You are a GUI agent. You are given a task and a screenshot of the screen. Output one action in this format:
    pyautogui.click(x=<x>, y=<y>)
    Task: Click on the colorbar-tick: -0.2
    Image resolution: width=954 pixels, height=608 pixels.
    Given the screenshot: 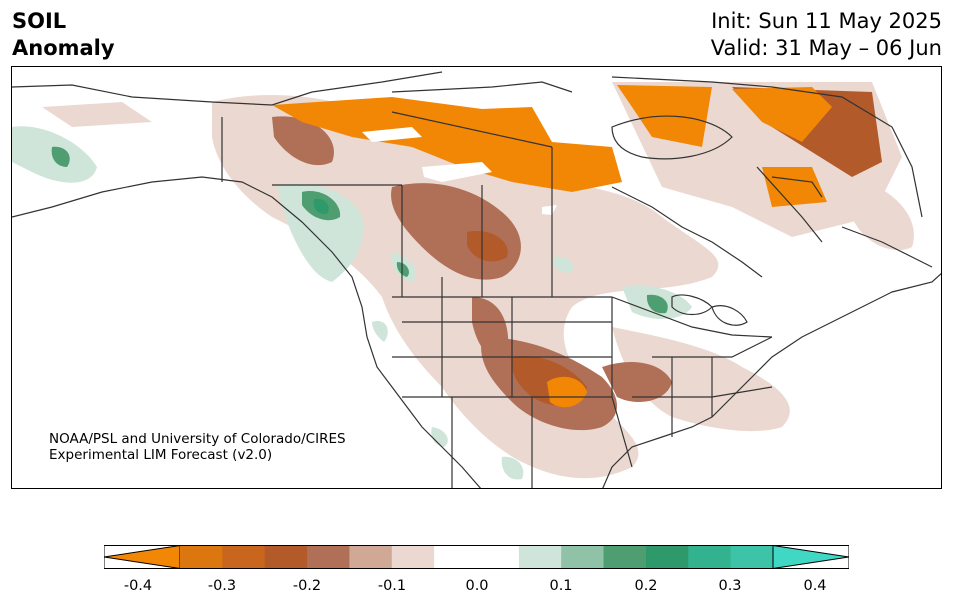 What is the action you would take?
    pyautogui.click(x=307, y=586)
    